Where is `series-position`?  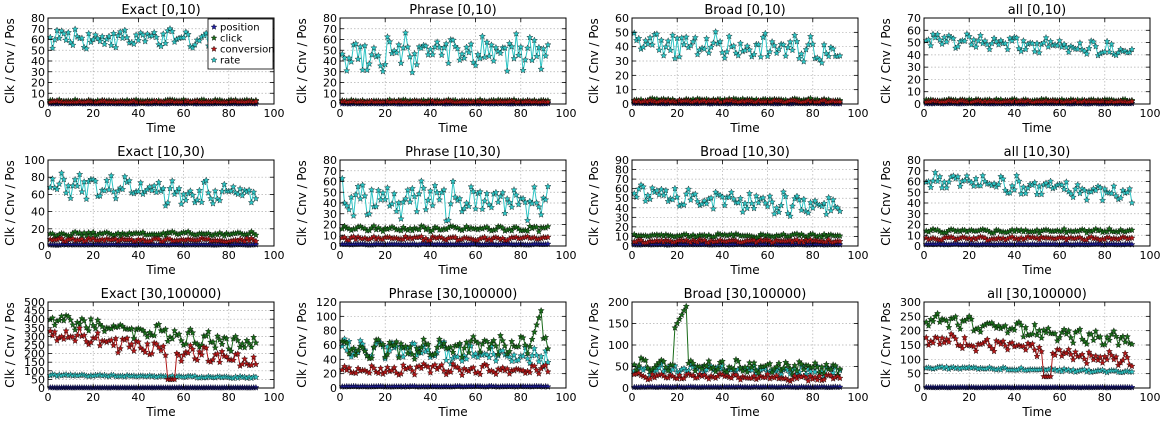
series-position is located at coordinates (1029, 387).